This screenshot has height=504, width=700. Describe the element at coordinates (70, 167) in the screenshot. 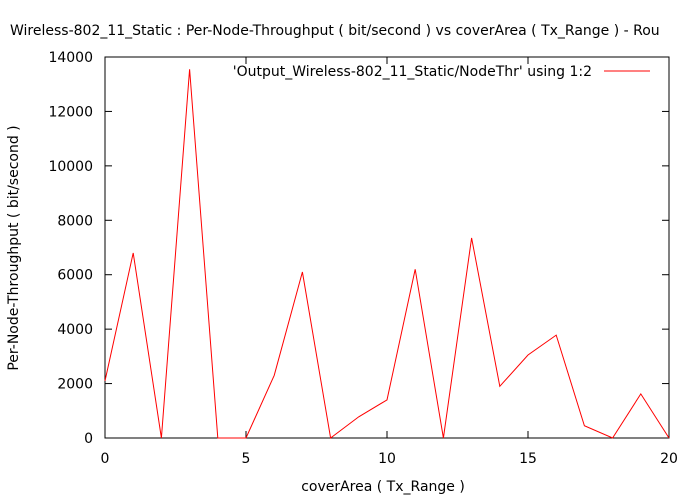

I see `y-tick-label: 10000` at that location.